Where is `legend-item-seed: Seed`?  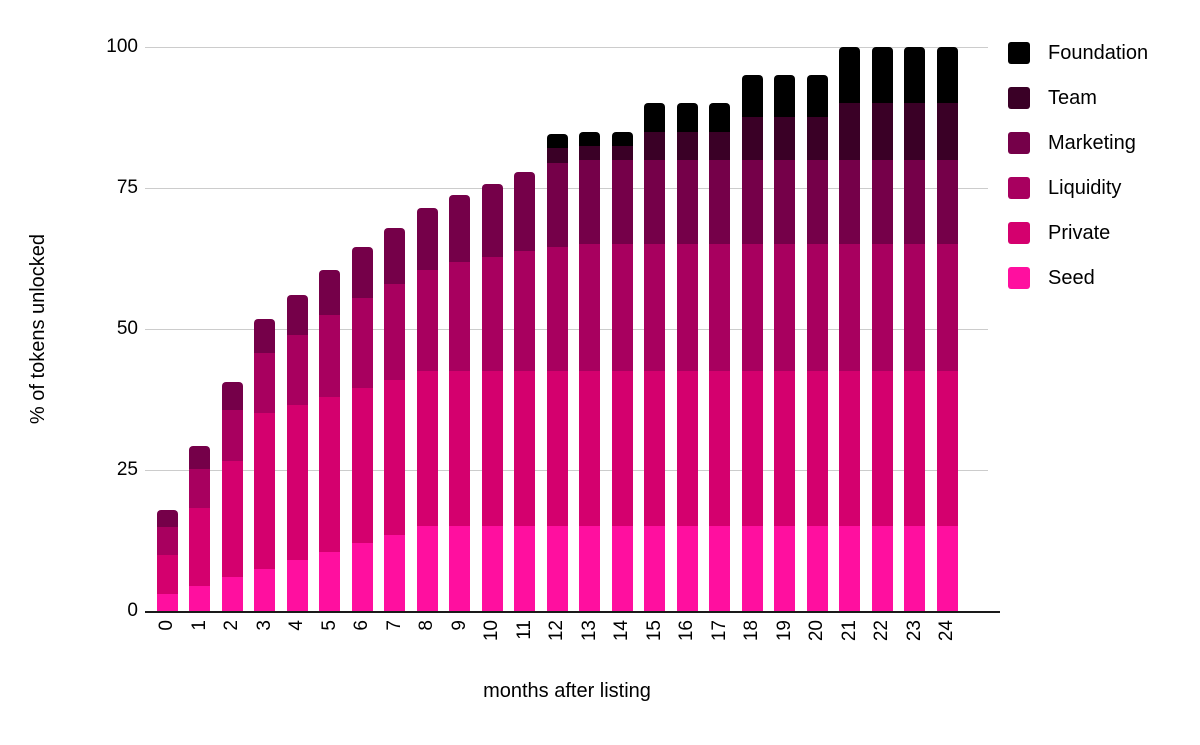 legend-item-seed: Seed is located at coordinates (1051, 278).